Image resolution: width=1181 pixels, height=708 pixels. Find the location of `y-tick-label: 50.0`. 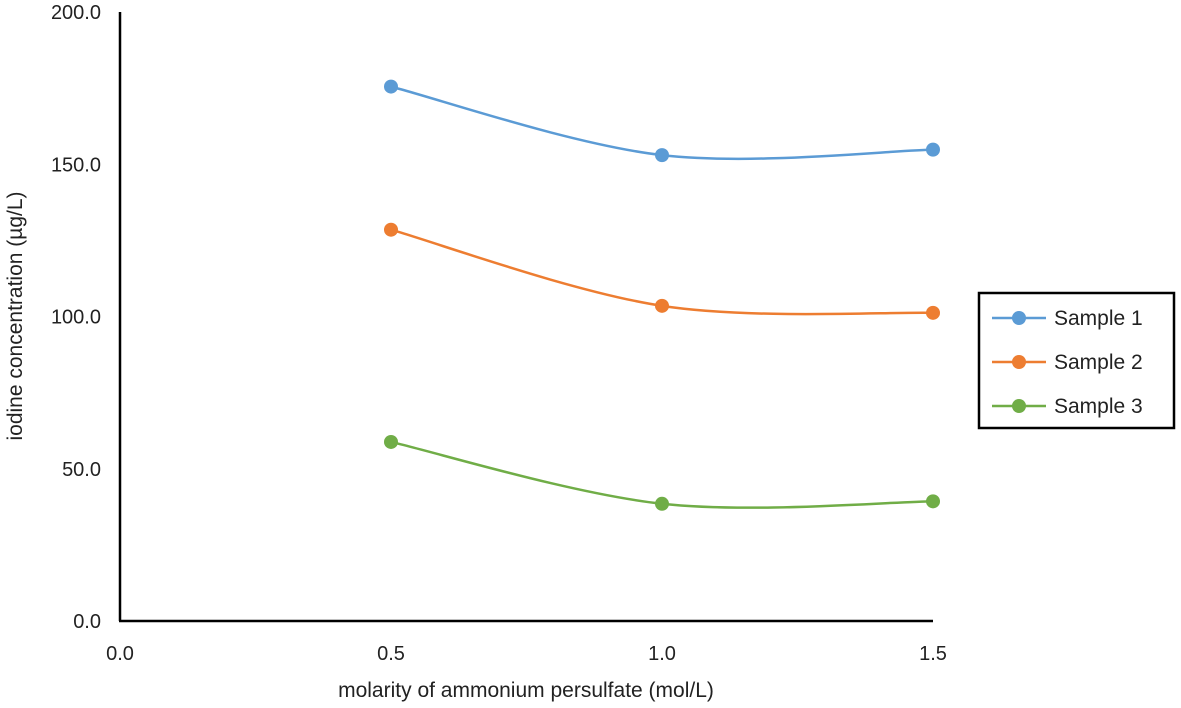

y-tick-label: 50.0 is located at coordinates (81, 470).